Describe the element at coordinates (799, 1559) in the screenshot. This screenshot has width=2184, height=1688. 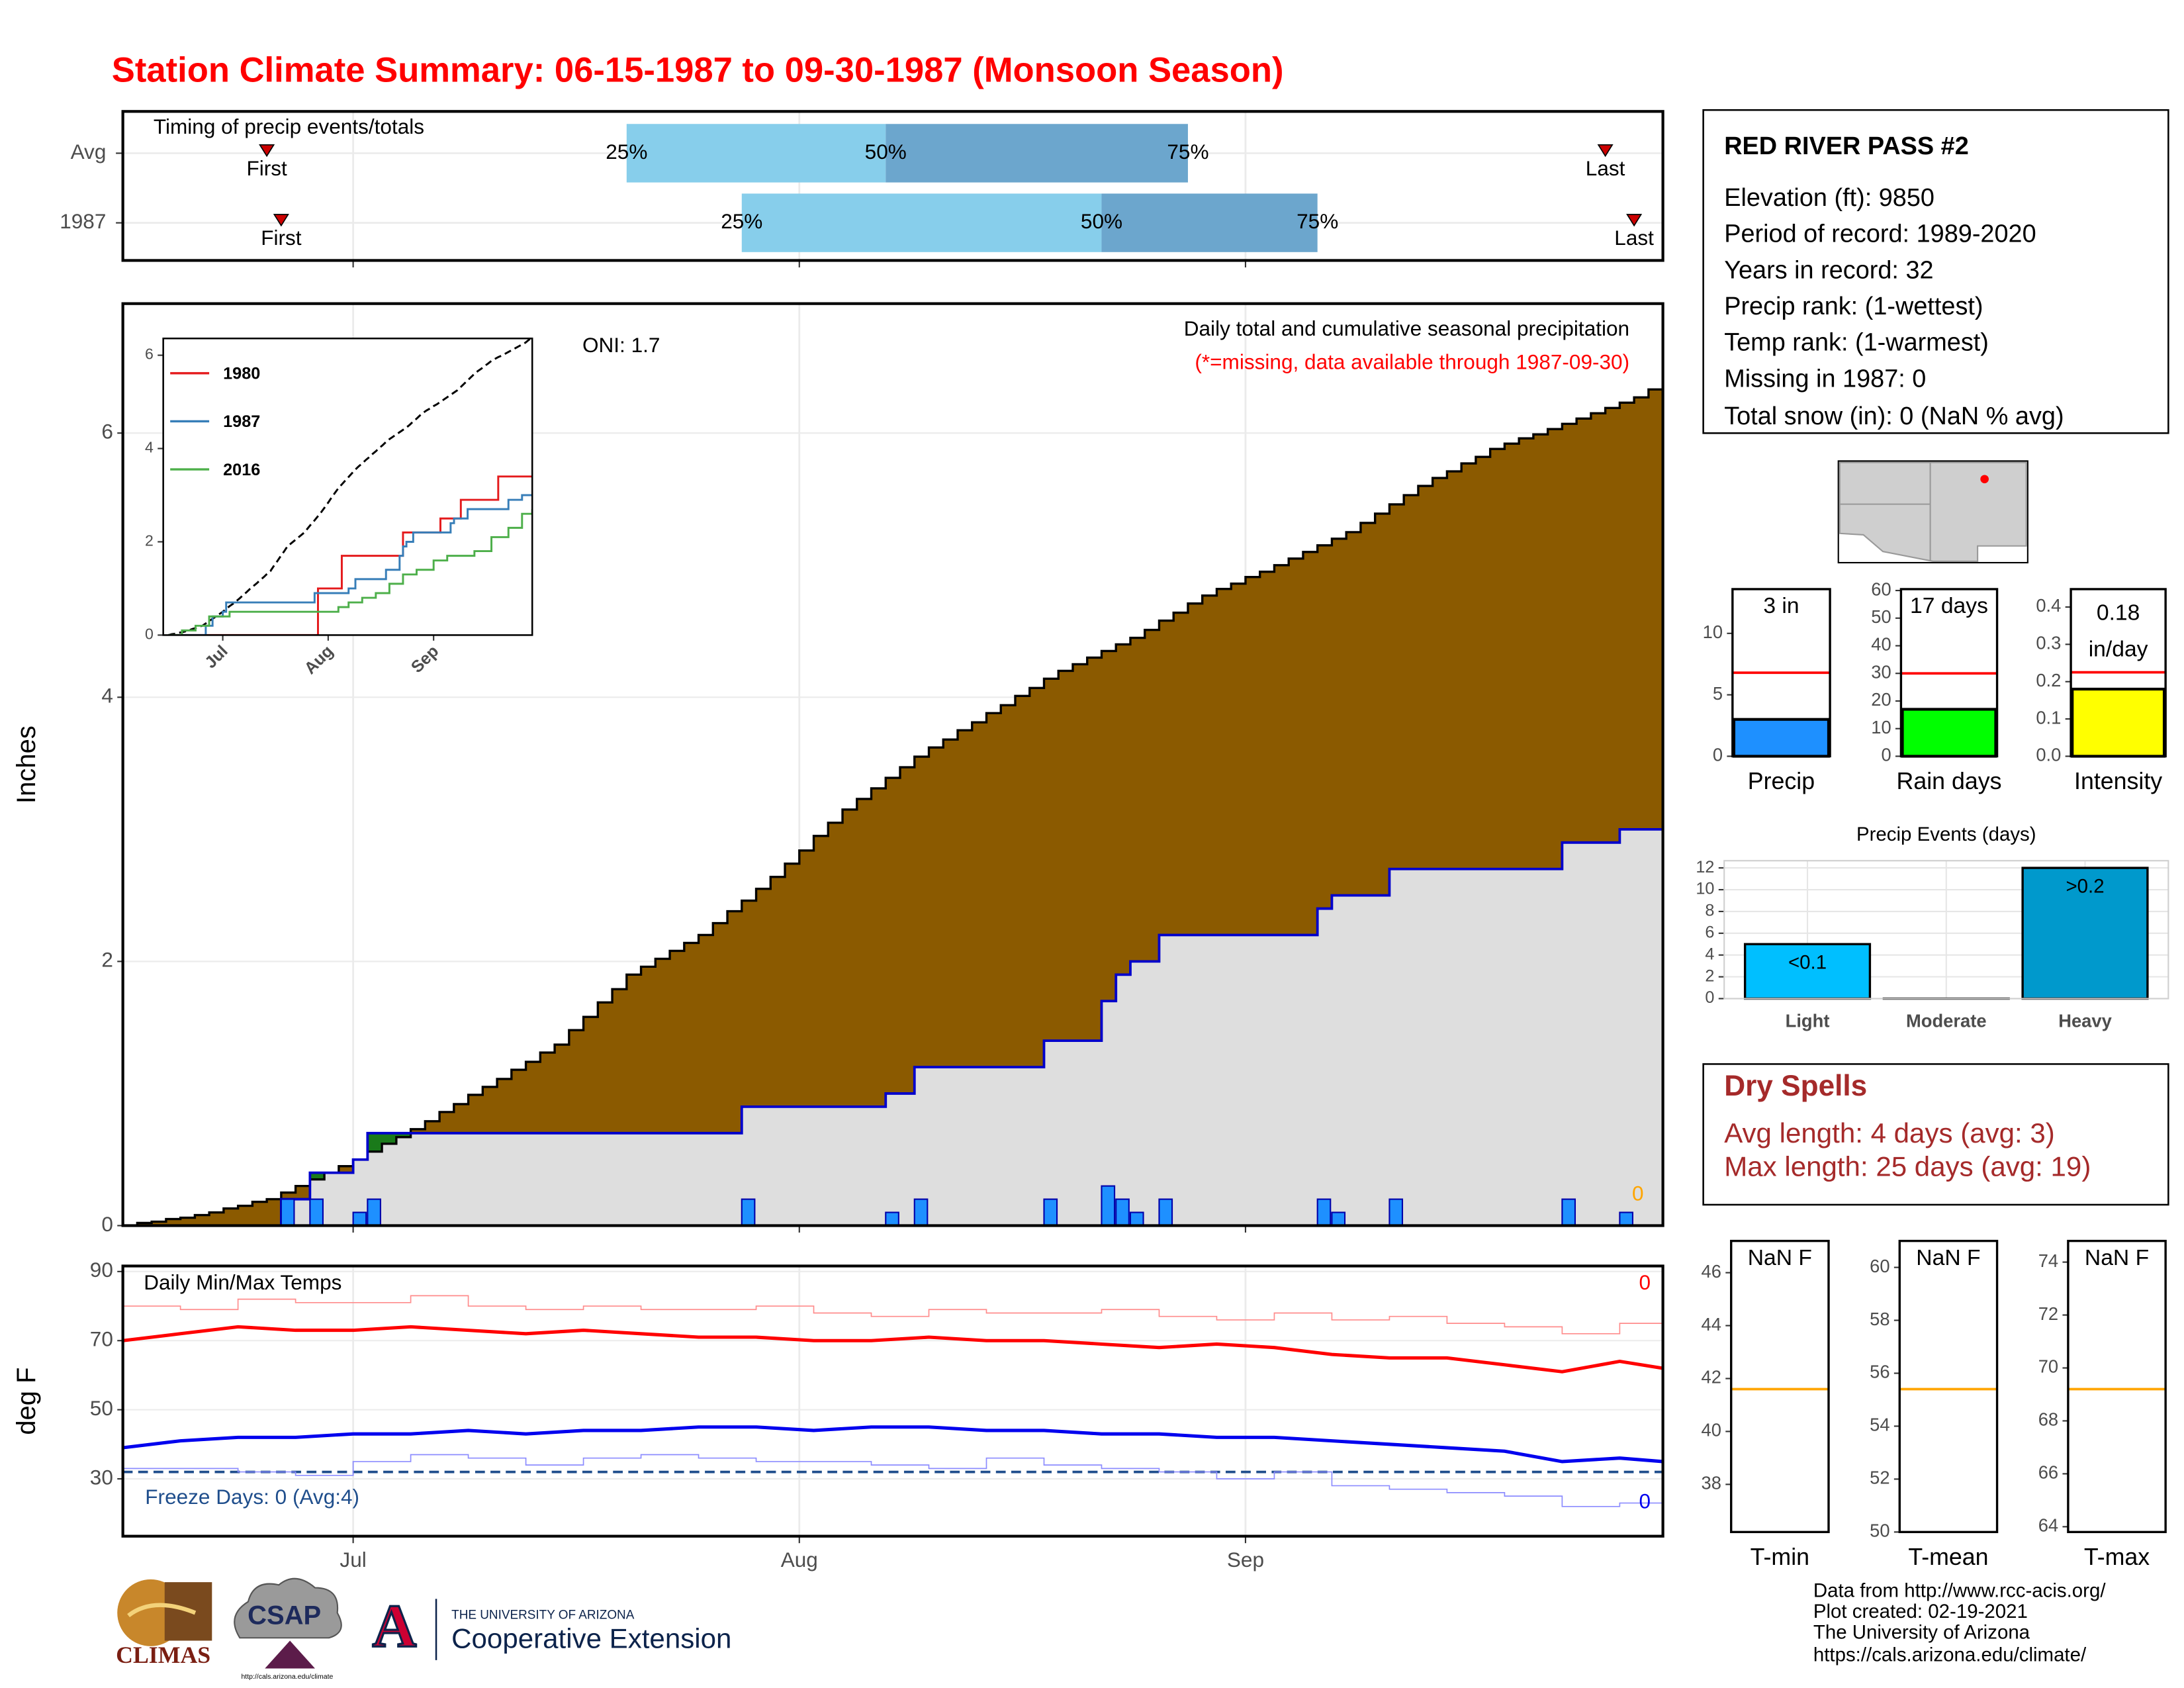
I see `x-tick-label: Aug` at that location.